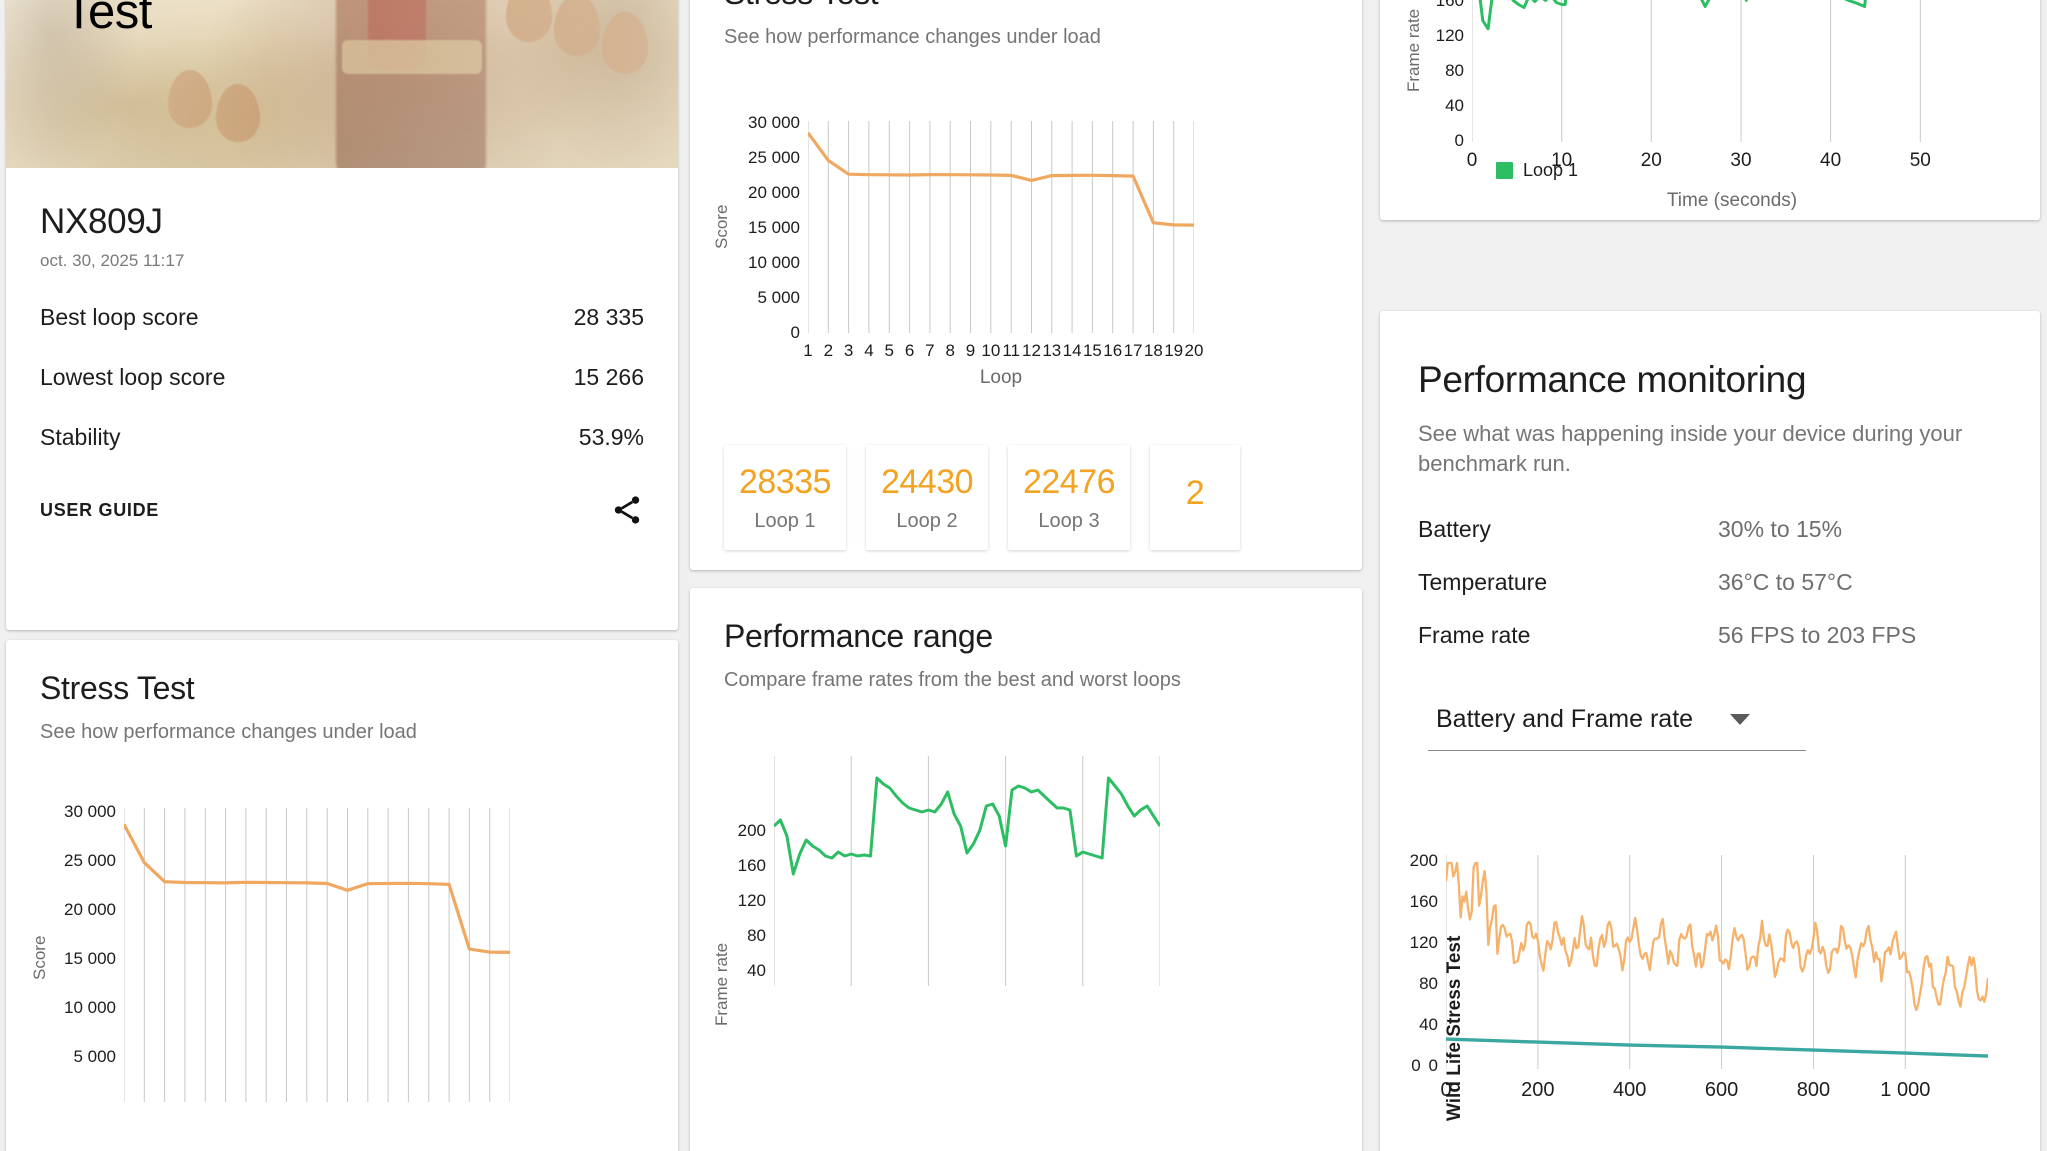  Describe the element at coordinates (412, 57) in the screenshot. I see `banner-belt-decoration` at that location.